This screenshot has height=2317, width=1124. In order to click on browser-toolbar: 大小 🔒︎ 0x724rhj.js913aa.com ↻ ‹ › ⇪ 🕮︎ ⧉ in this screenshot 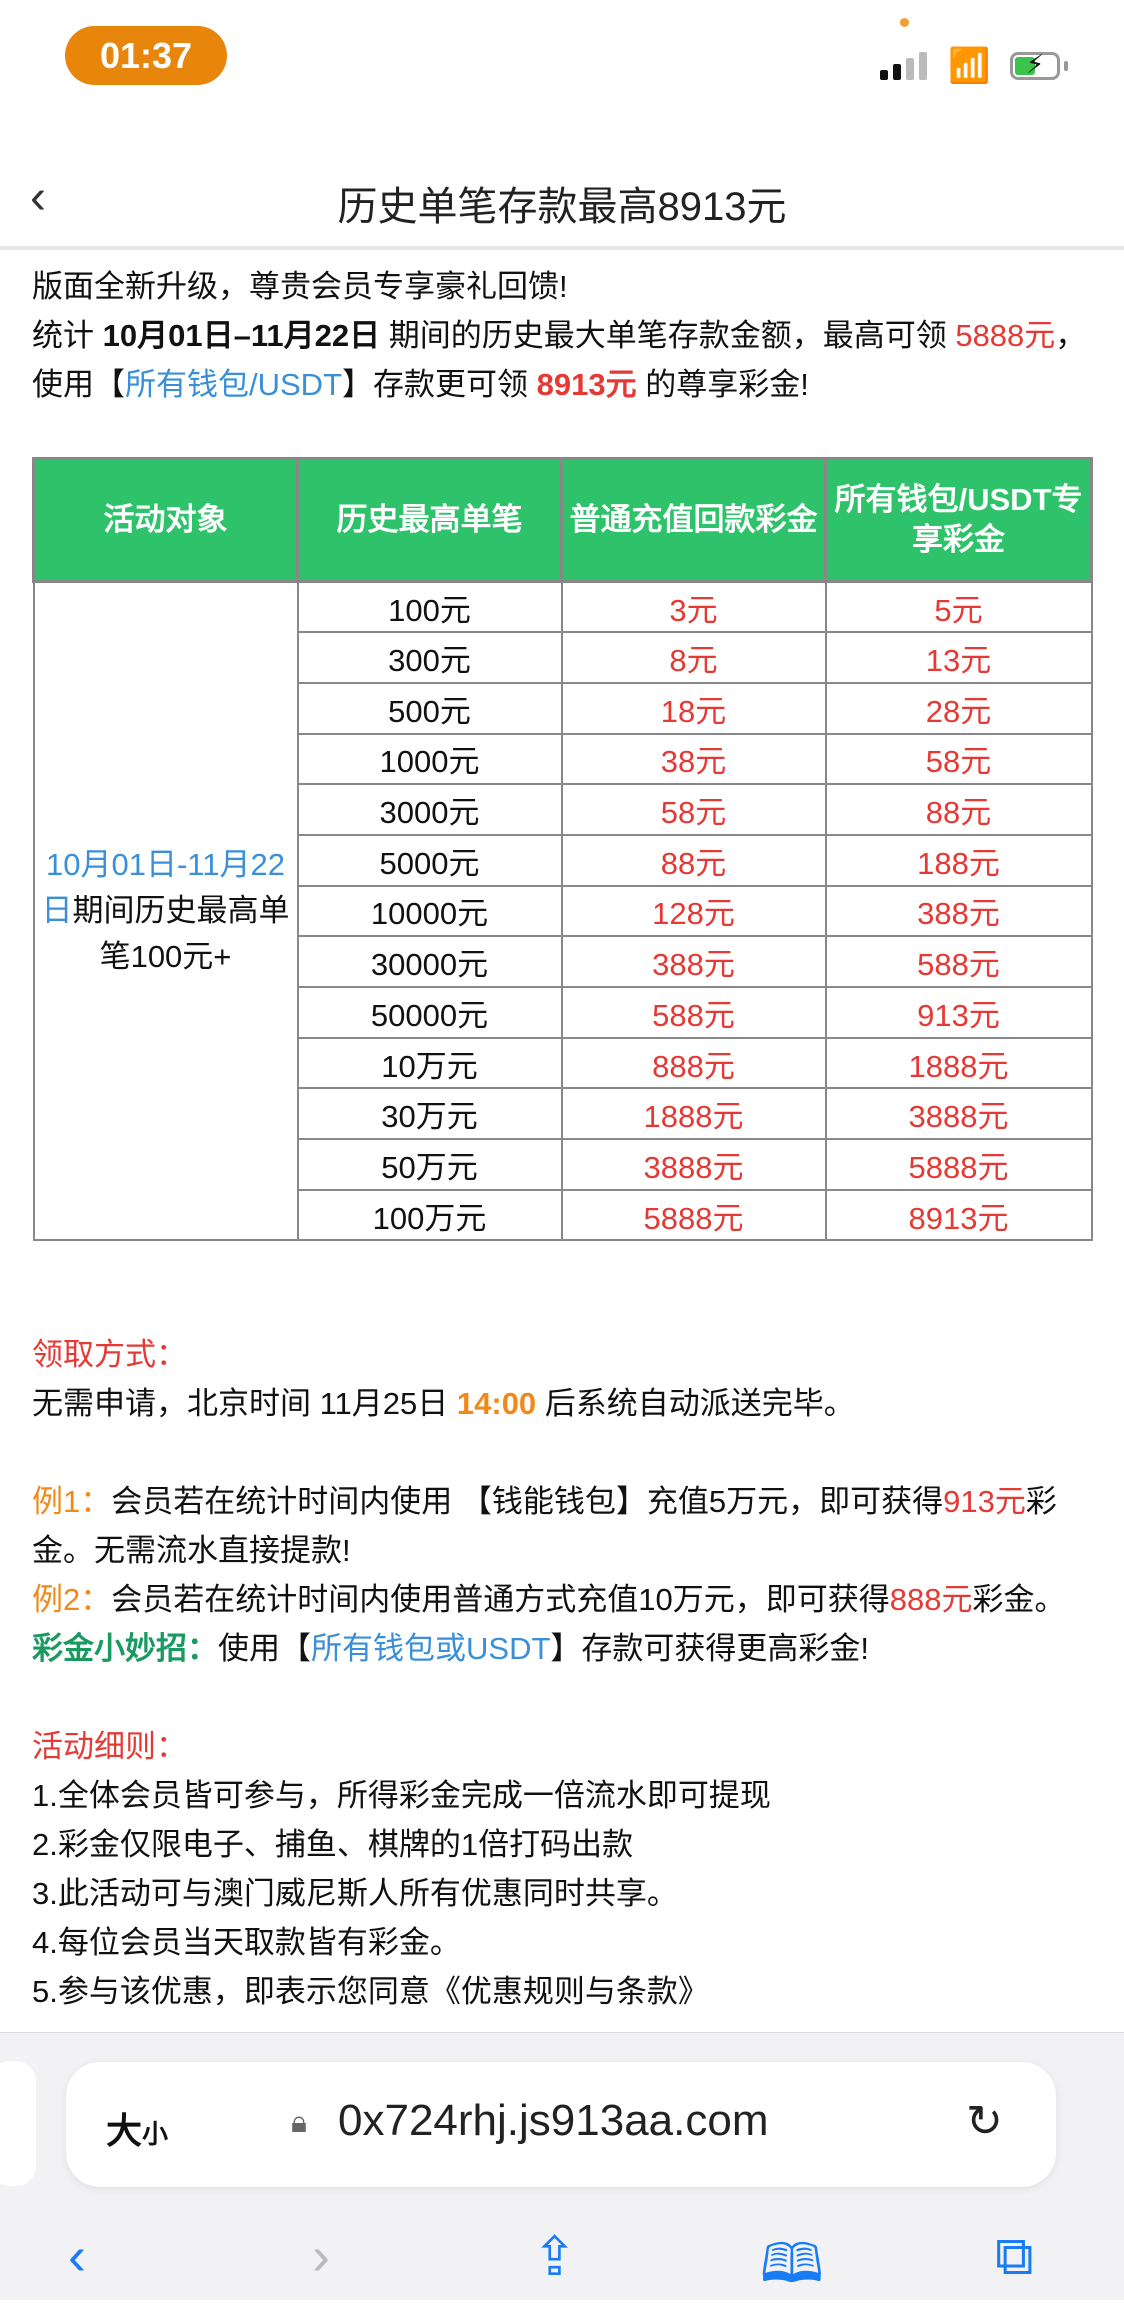, I will do `click(562, 2166)`.